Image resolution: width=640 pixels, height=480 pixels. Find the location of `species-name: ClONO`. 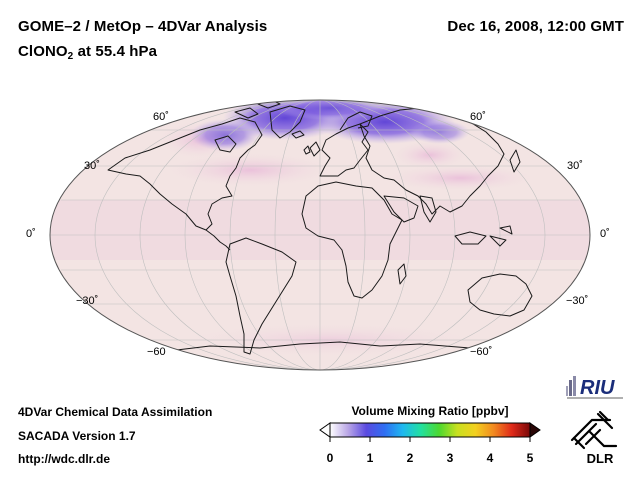

species-name: ClONO is located at coordinates (43, 51).